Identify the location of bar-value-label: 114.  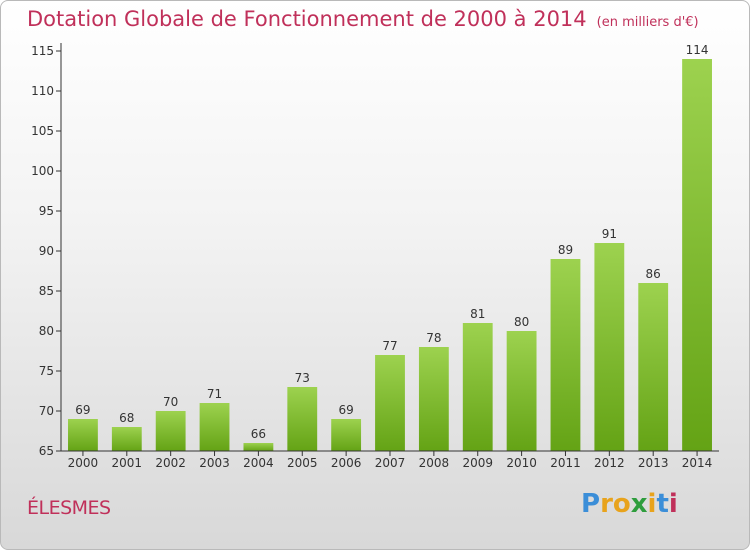
(697, 50).